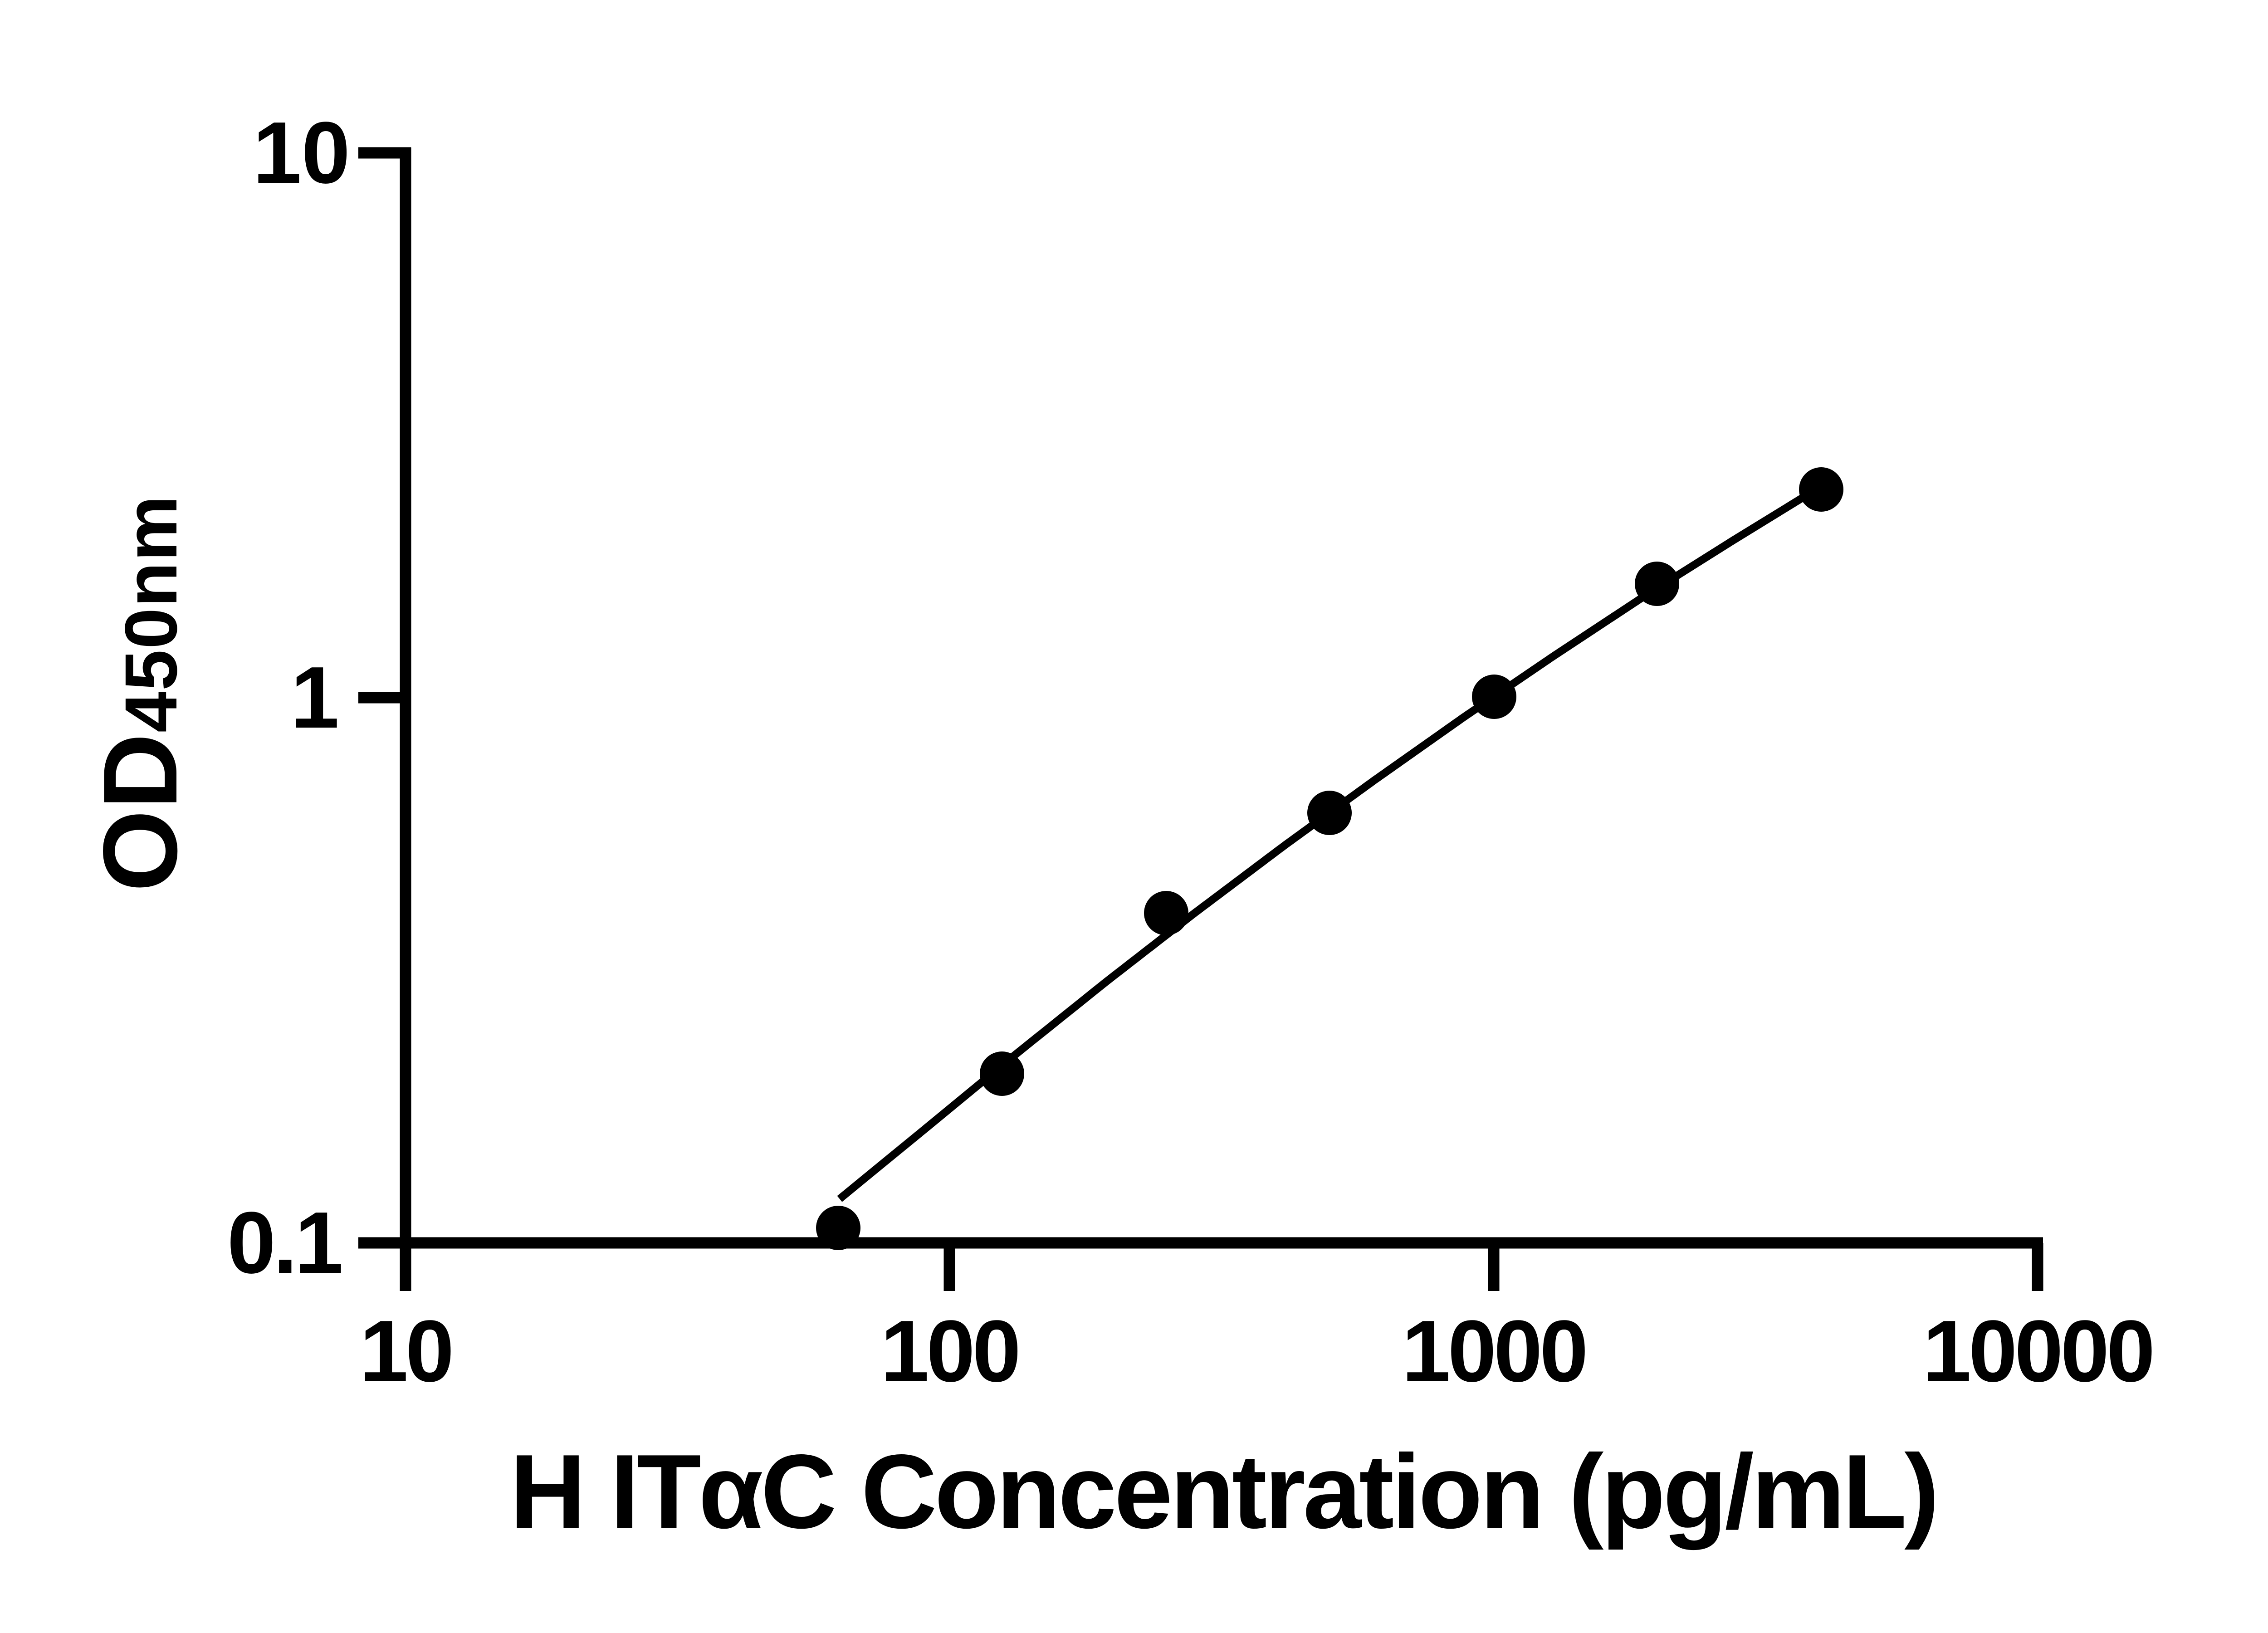  I want to click on svg-text: 0.1, so click(284, 1242).